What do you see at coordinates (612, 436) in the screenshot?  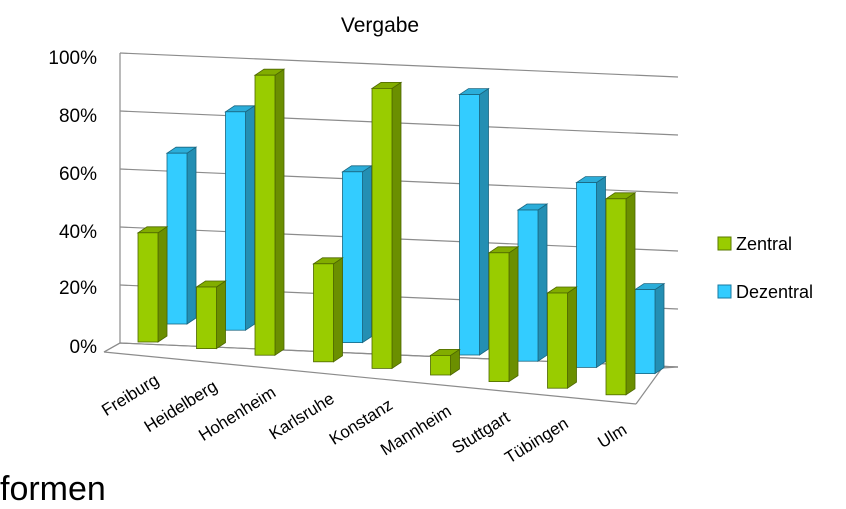 I see `category-label: Ulm` at bounding box center [612, 436].